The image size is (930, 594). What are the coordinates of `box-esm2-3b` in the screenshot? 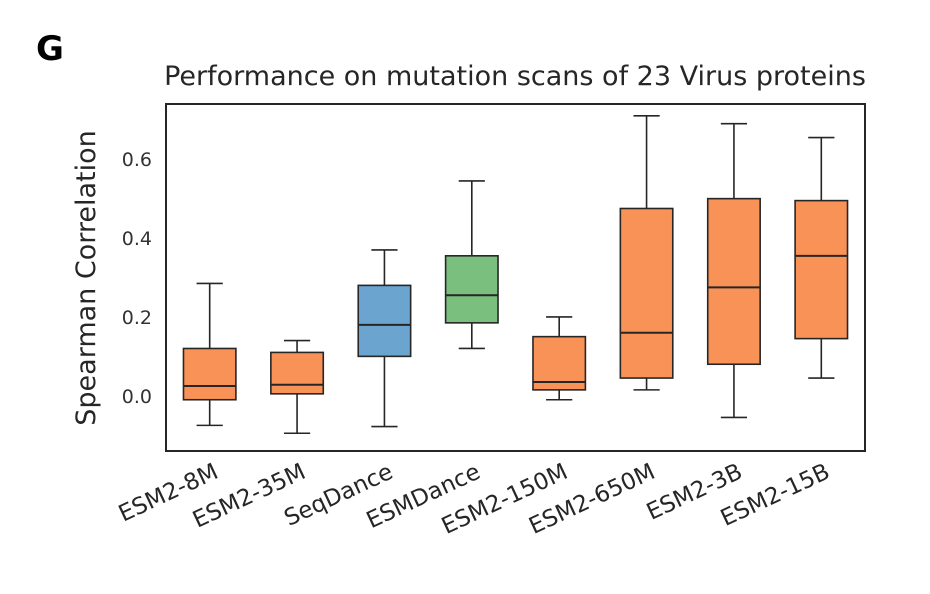 It's located at (733, 270).